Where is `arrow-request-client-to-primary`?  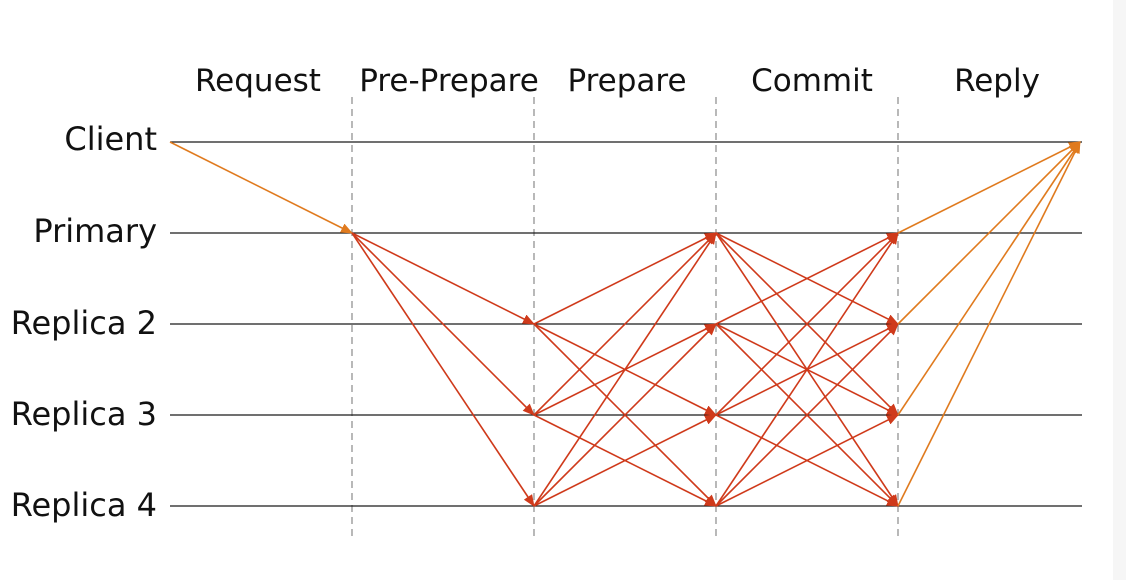 arrow-request-client-to-primary is located at coordinates (261, 187).